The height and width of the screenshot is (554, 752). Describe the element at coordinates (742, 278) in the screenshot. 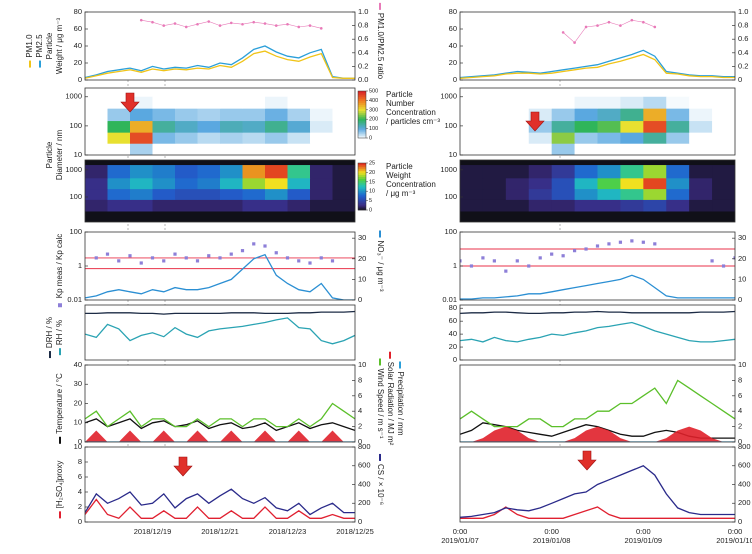

I see `y2-tick-label: 10` at that location.